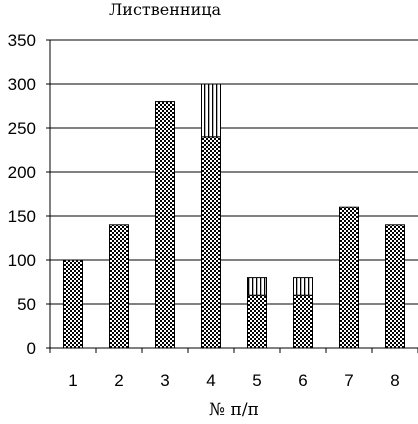 The width and height of the screenshot is (418, 424). Describe the element at coordinates (256, 380) in the screenshot. I see `x-tick-label: 5` at that location.